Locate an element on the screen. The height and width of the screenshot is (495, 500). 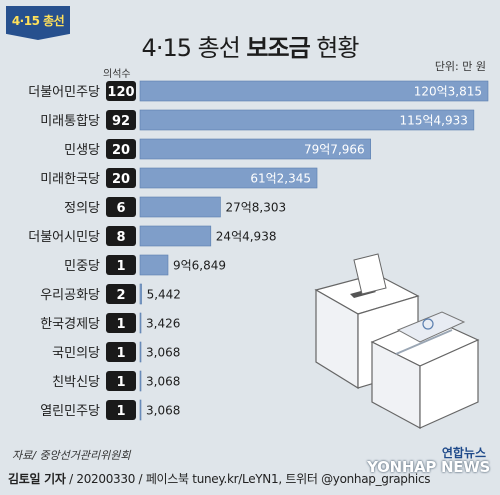
package-band is located at coordinates (424, 342).